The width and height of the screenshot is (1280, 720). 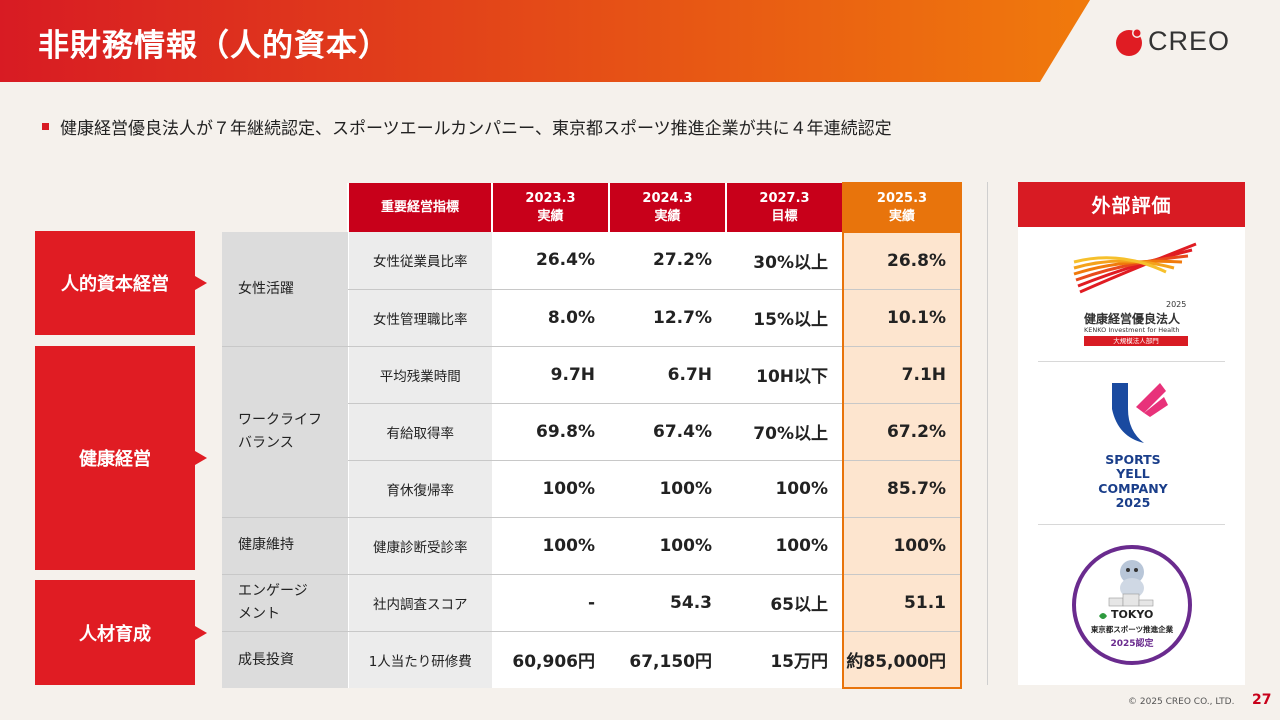 What do you see at coordinates (115, 458) in the screenshot?
I see `group-health-management: 健康経営` at bounding box center [115, 458].